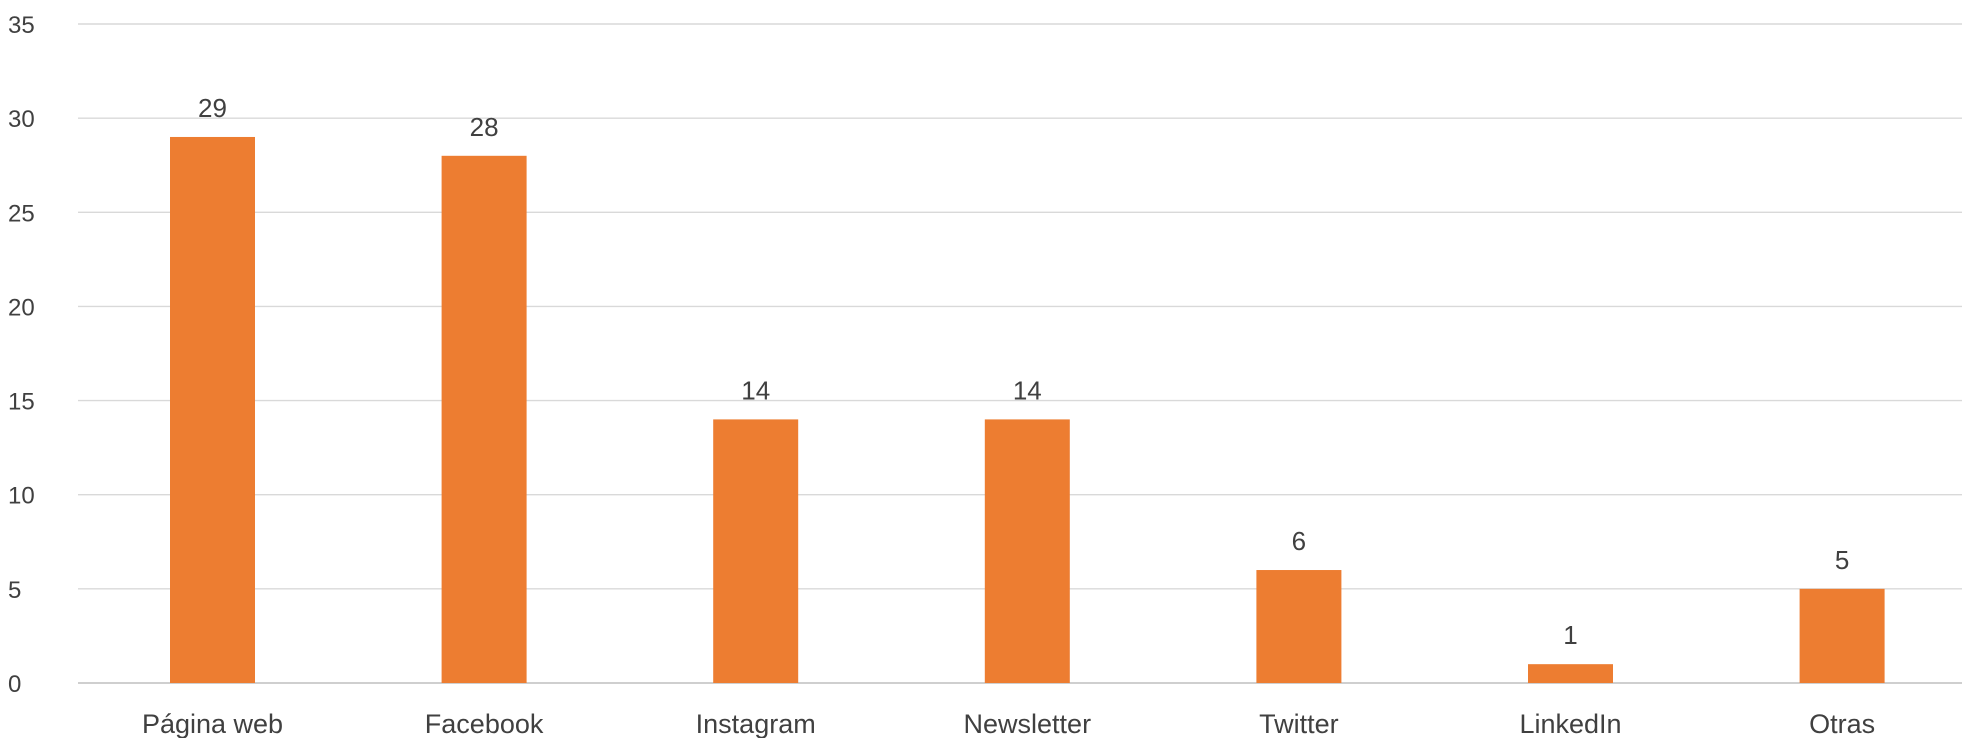  I want to click on data-label: 6, so click(1299, 541).